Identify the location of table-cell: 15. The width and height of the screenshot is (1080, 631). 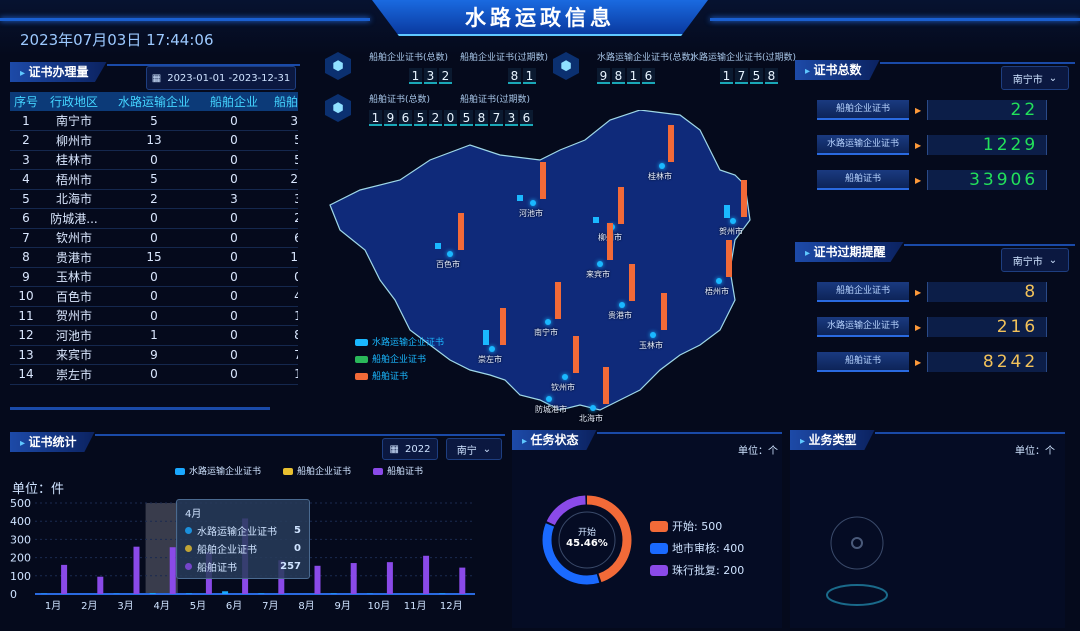
(154, 257).